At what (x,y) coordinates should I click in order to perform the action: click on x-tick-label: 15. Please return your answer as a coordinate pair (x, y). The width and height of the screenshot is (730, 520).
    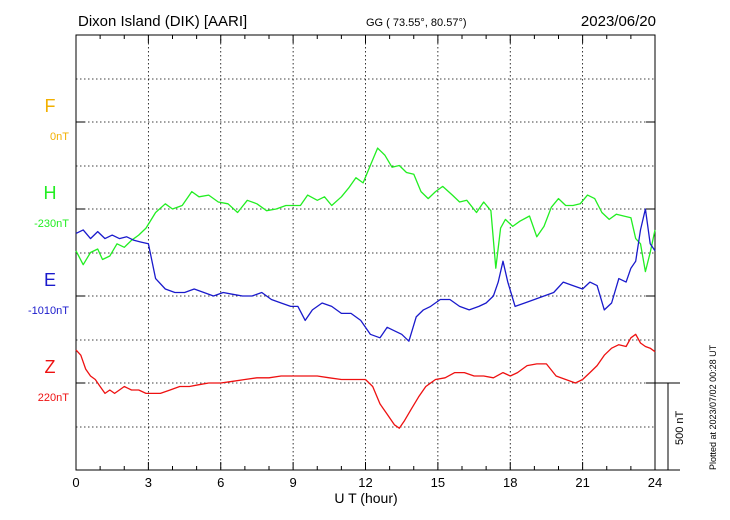
    Looking at the image, I should click on (438, 482).